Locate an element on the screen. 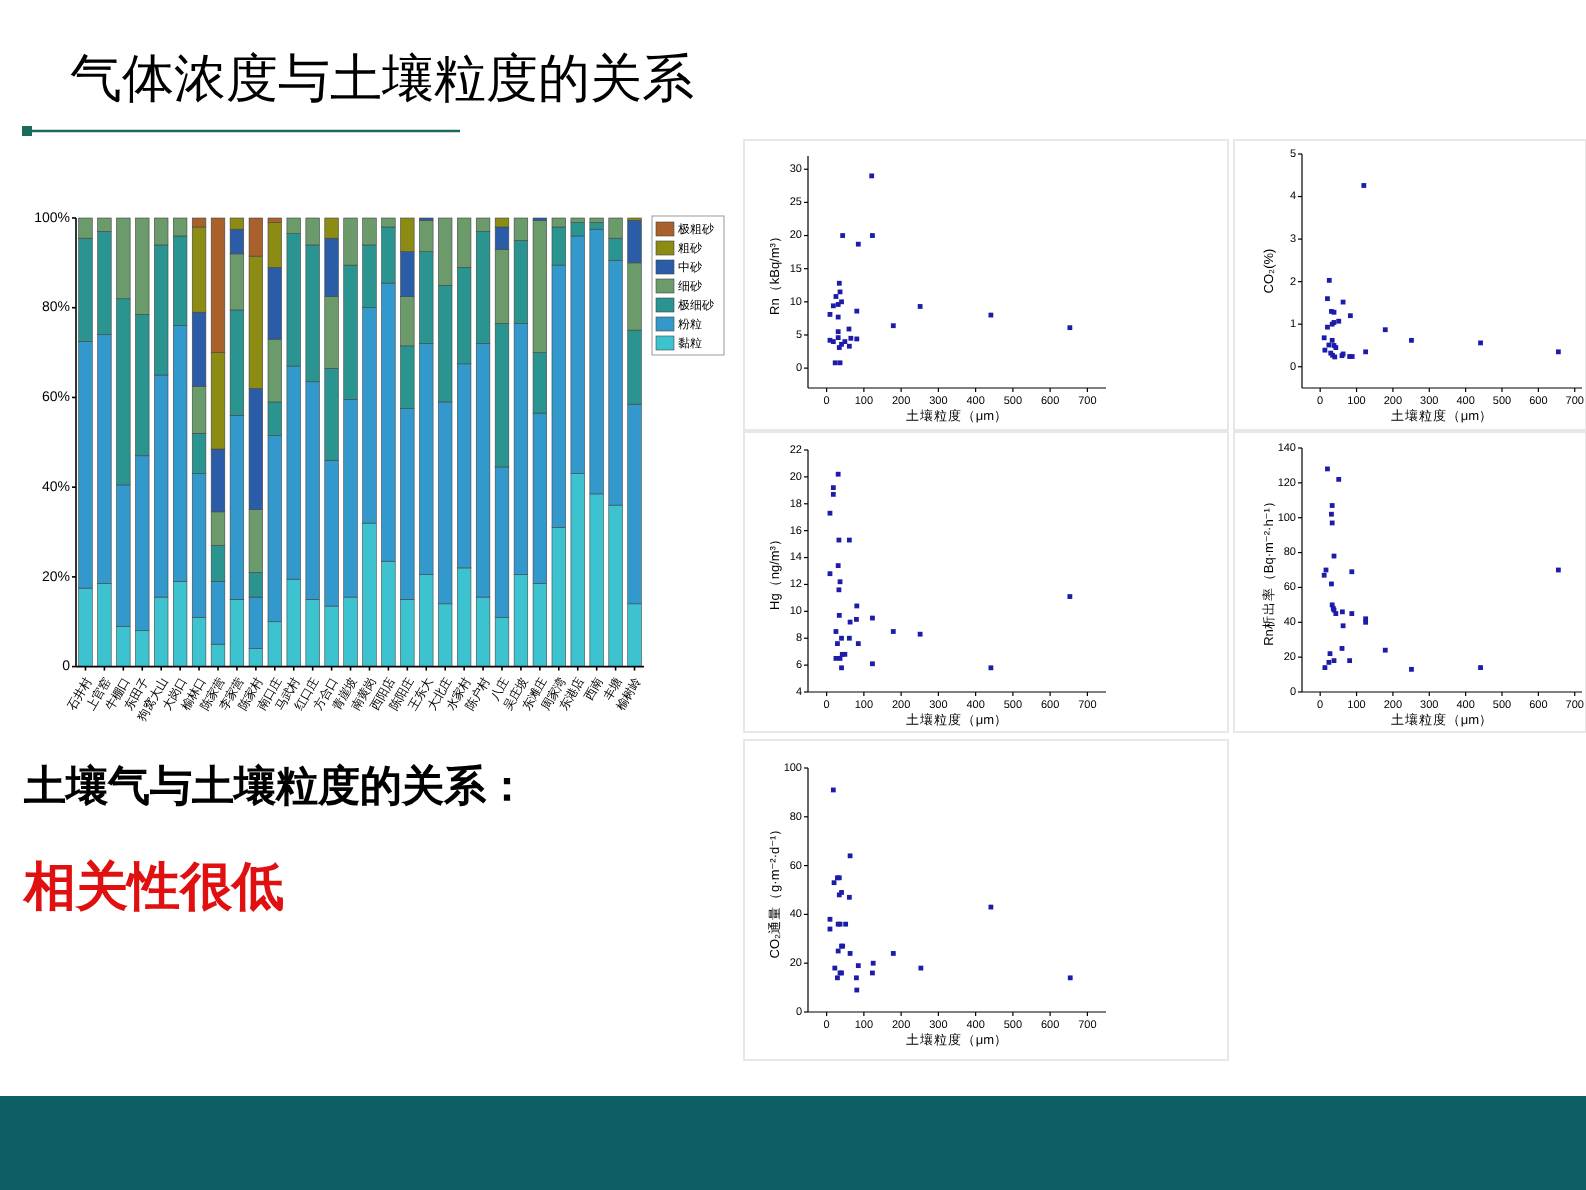 The height and width of the screenshot is (1190, 1586). text: 土壤气与土壤粒度的关系： is located at coordinates (275, 786).